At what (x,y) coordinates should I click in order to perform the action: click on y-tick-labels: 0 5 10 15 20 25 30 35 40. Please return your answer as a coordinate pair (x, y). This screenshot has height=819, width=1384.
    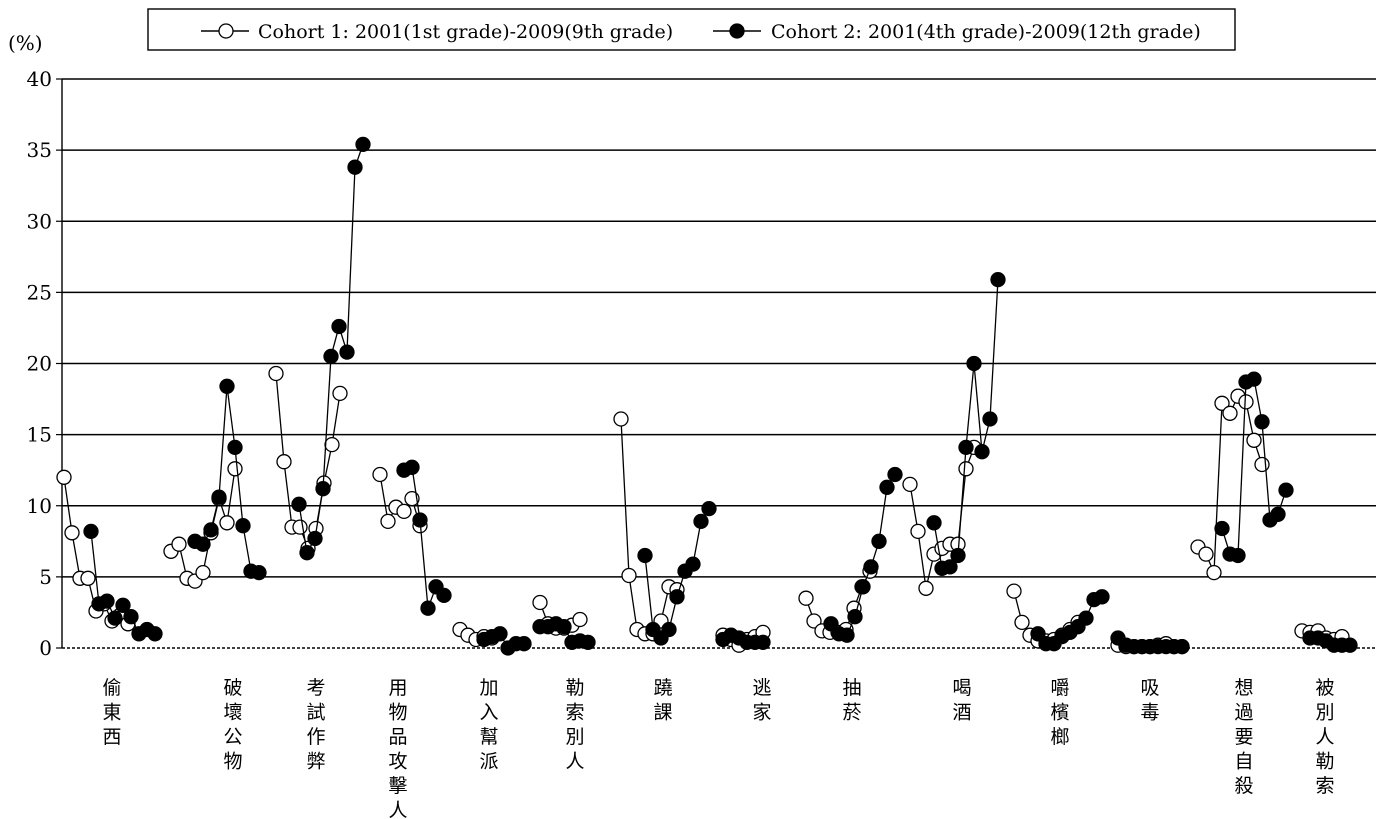
    Looking at the image, I should click on (39, 363).